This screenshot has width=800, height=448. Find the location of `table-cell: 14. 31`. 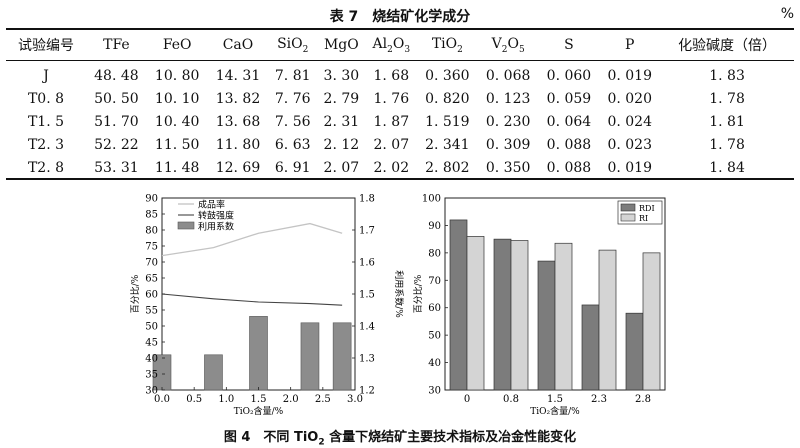

table-cell: 14. 31 is located at coordinates (238, 75).